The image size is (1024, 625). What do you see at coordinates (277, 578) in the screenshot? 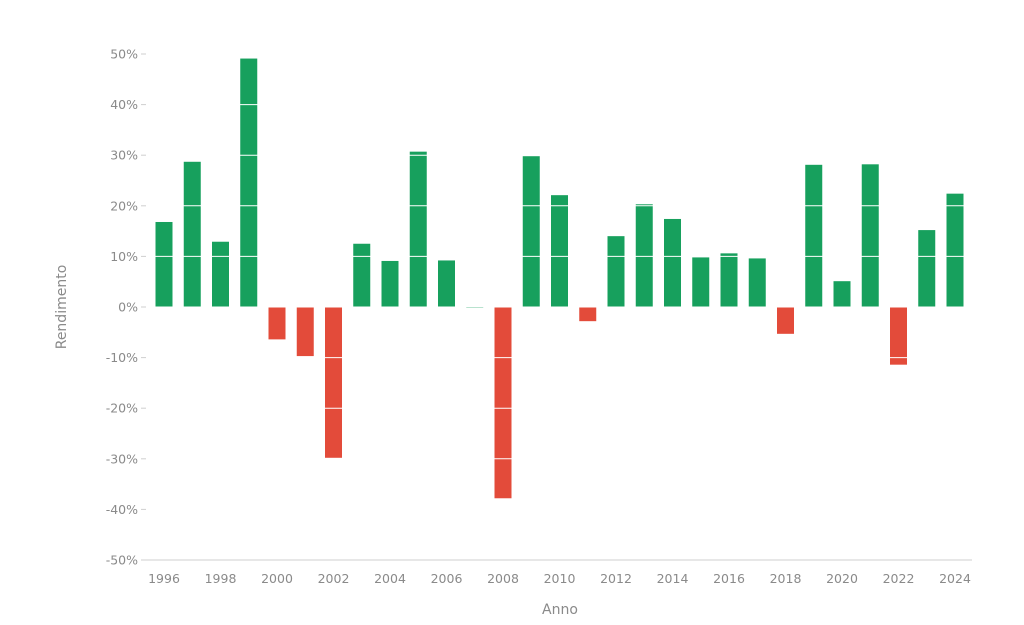
I see `x-tick-label: 2000` at bounding box center [277, 578].